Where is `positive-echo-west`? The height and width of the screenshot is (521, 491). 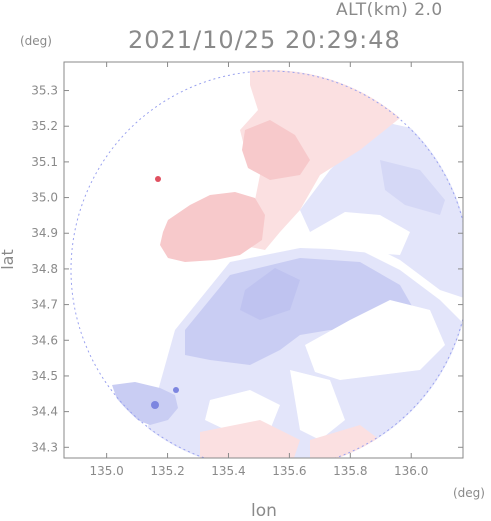 positive-echo-west is located at coordinates (212, 227).